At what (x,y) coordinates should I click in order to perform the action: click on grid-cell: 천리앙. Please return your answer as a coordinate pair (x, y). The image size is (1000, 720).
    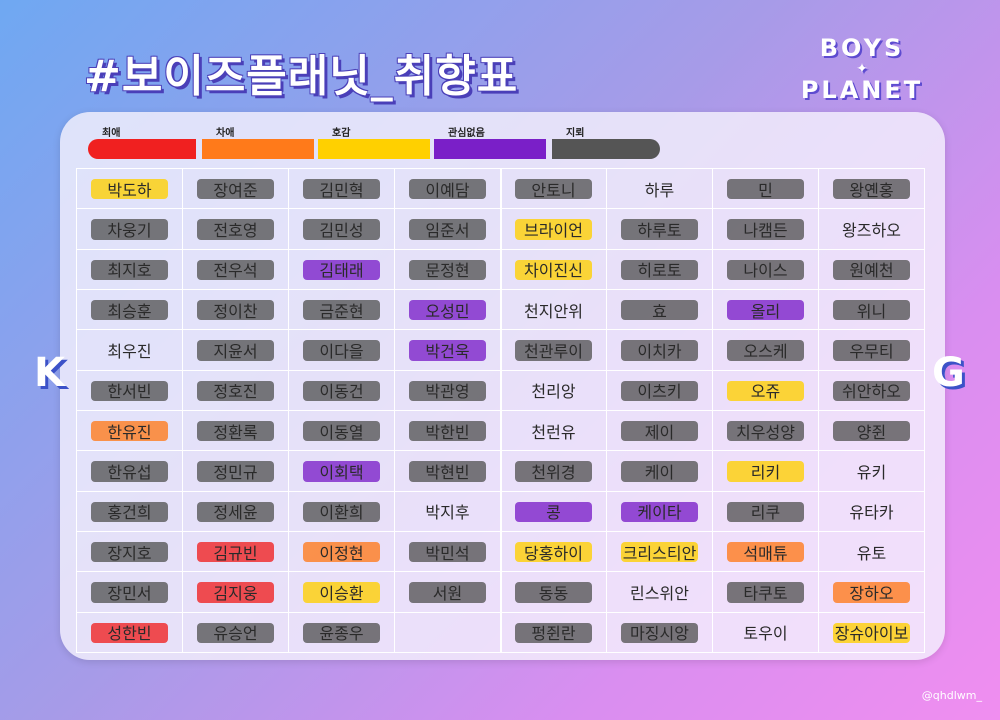
    Looking at the image, I should click on (554, 390).